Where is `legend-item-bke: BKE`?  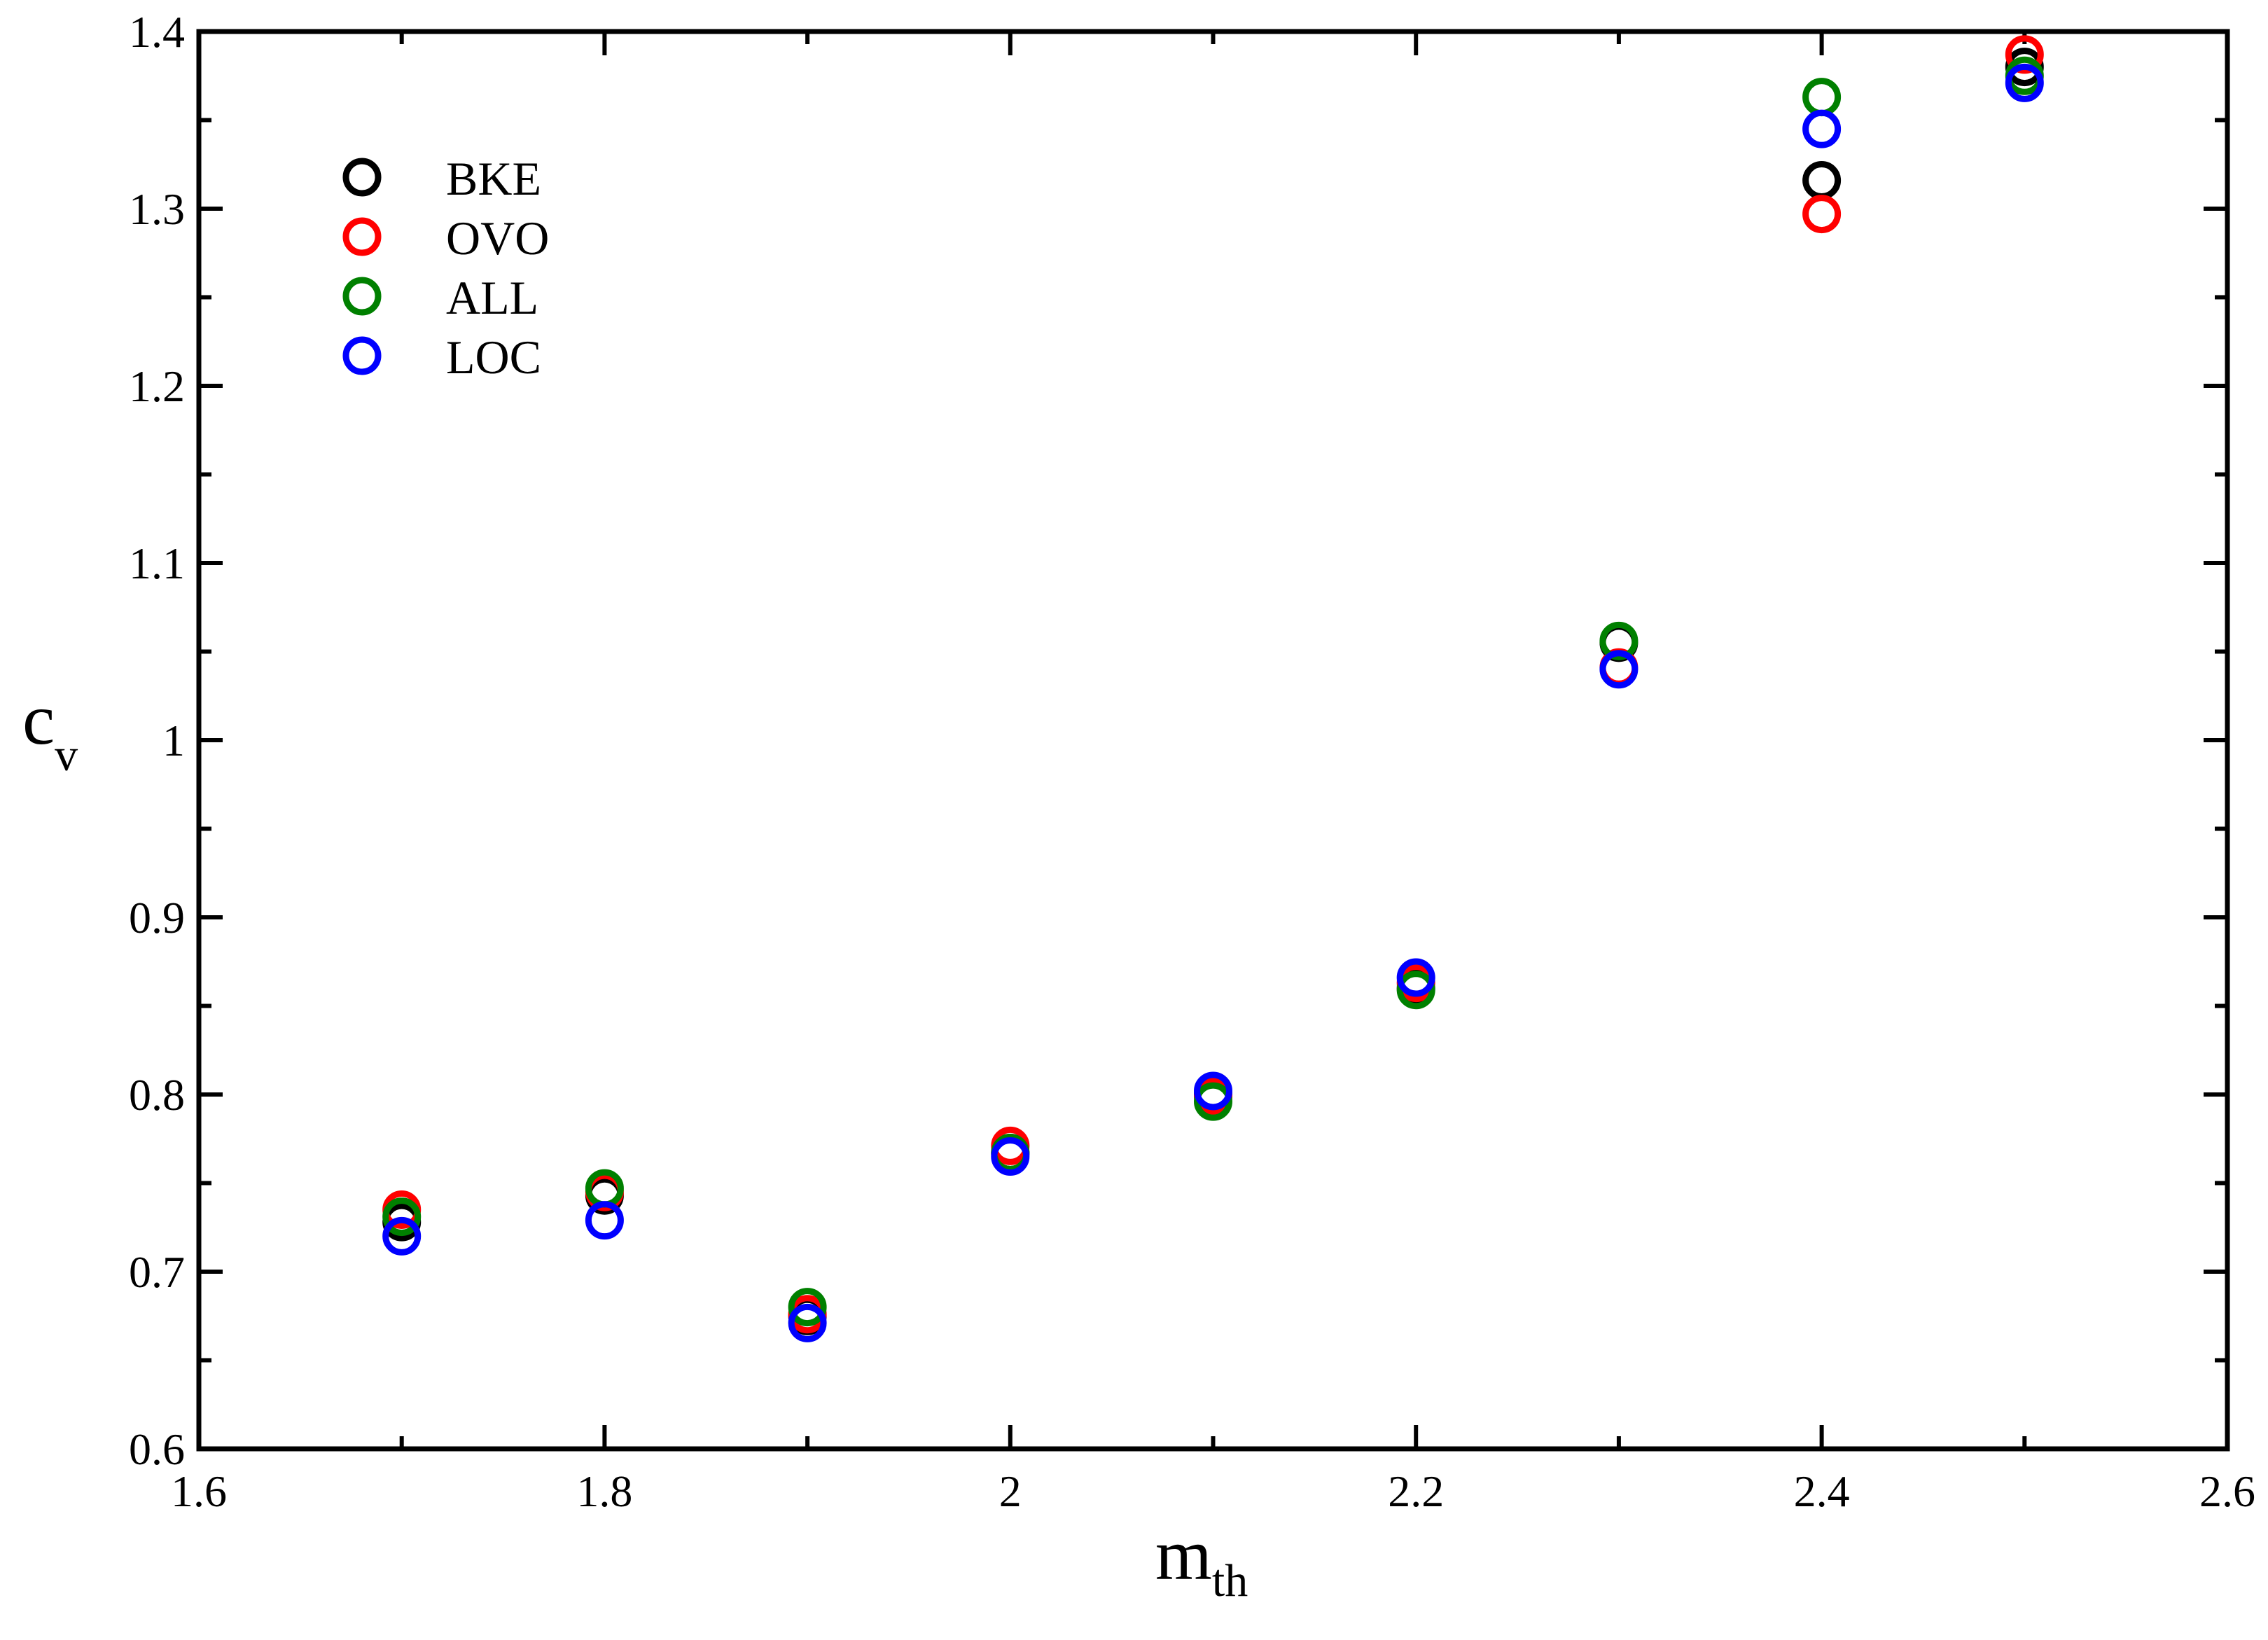 legend-item-bke: BKE is located at coordinates (441, 178).